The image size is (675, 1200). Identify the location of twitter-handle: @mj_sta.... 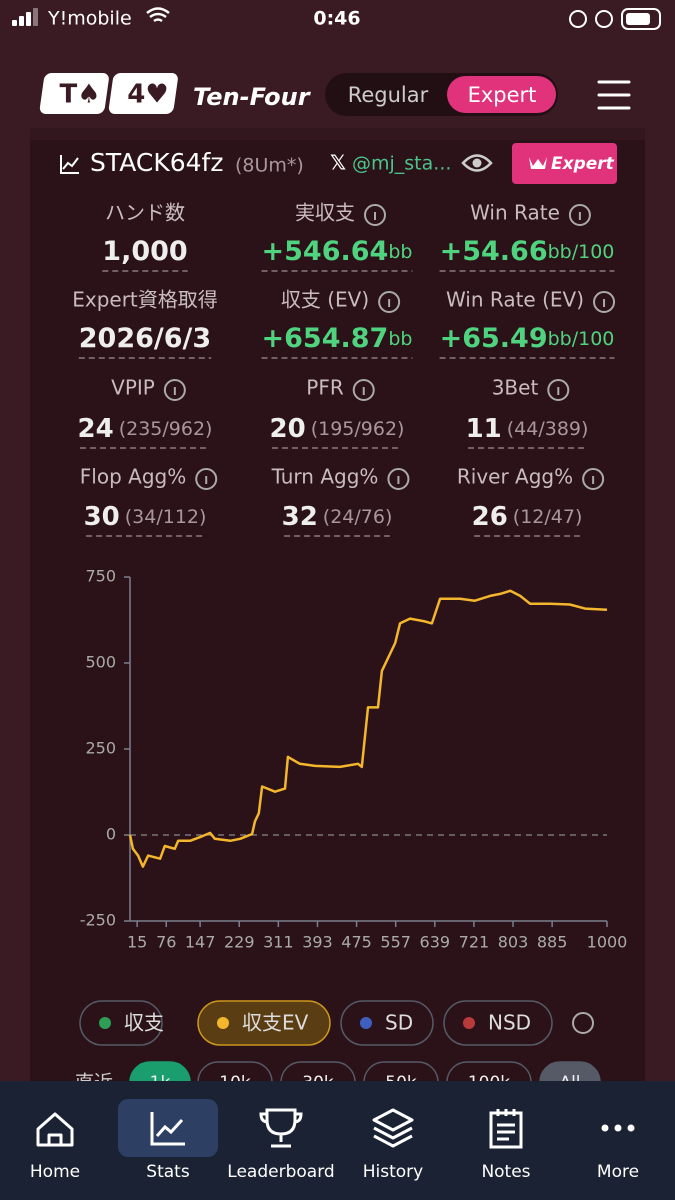
(401, 164).